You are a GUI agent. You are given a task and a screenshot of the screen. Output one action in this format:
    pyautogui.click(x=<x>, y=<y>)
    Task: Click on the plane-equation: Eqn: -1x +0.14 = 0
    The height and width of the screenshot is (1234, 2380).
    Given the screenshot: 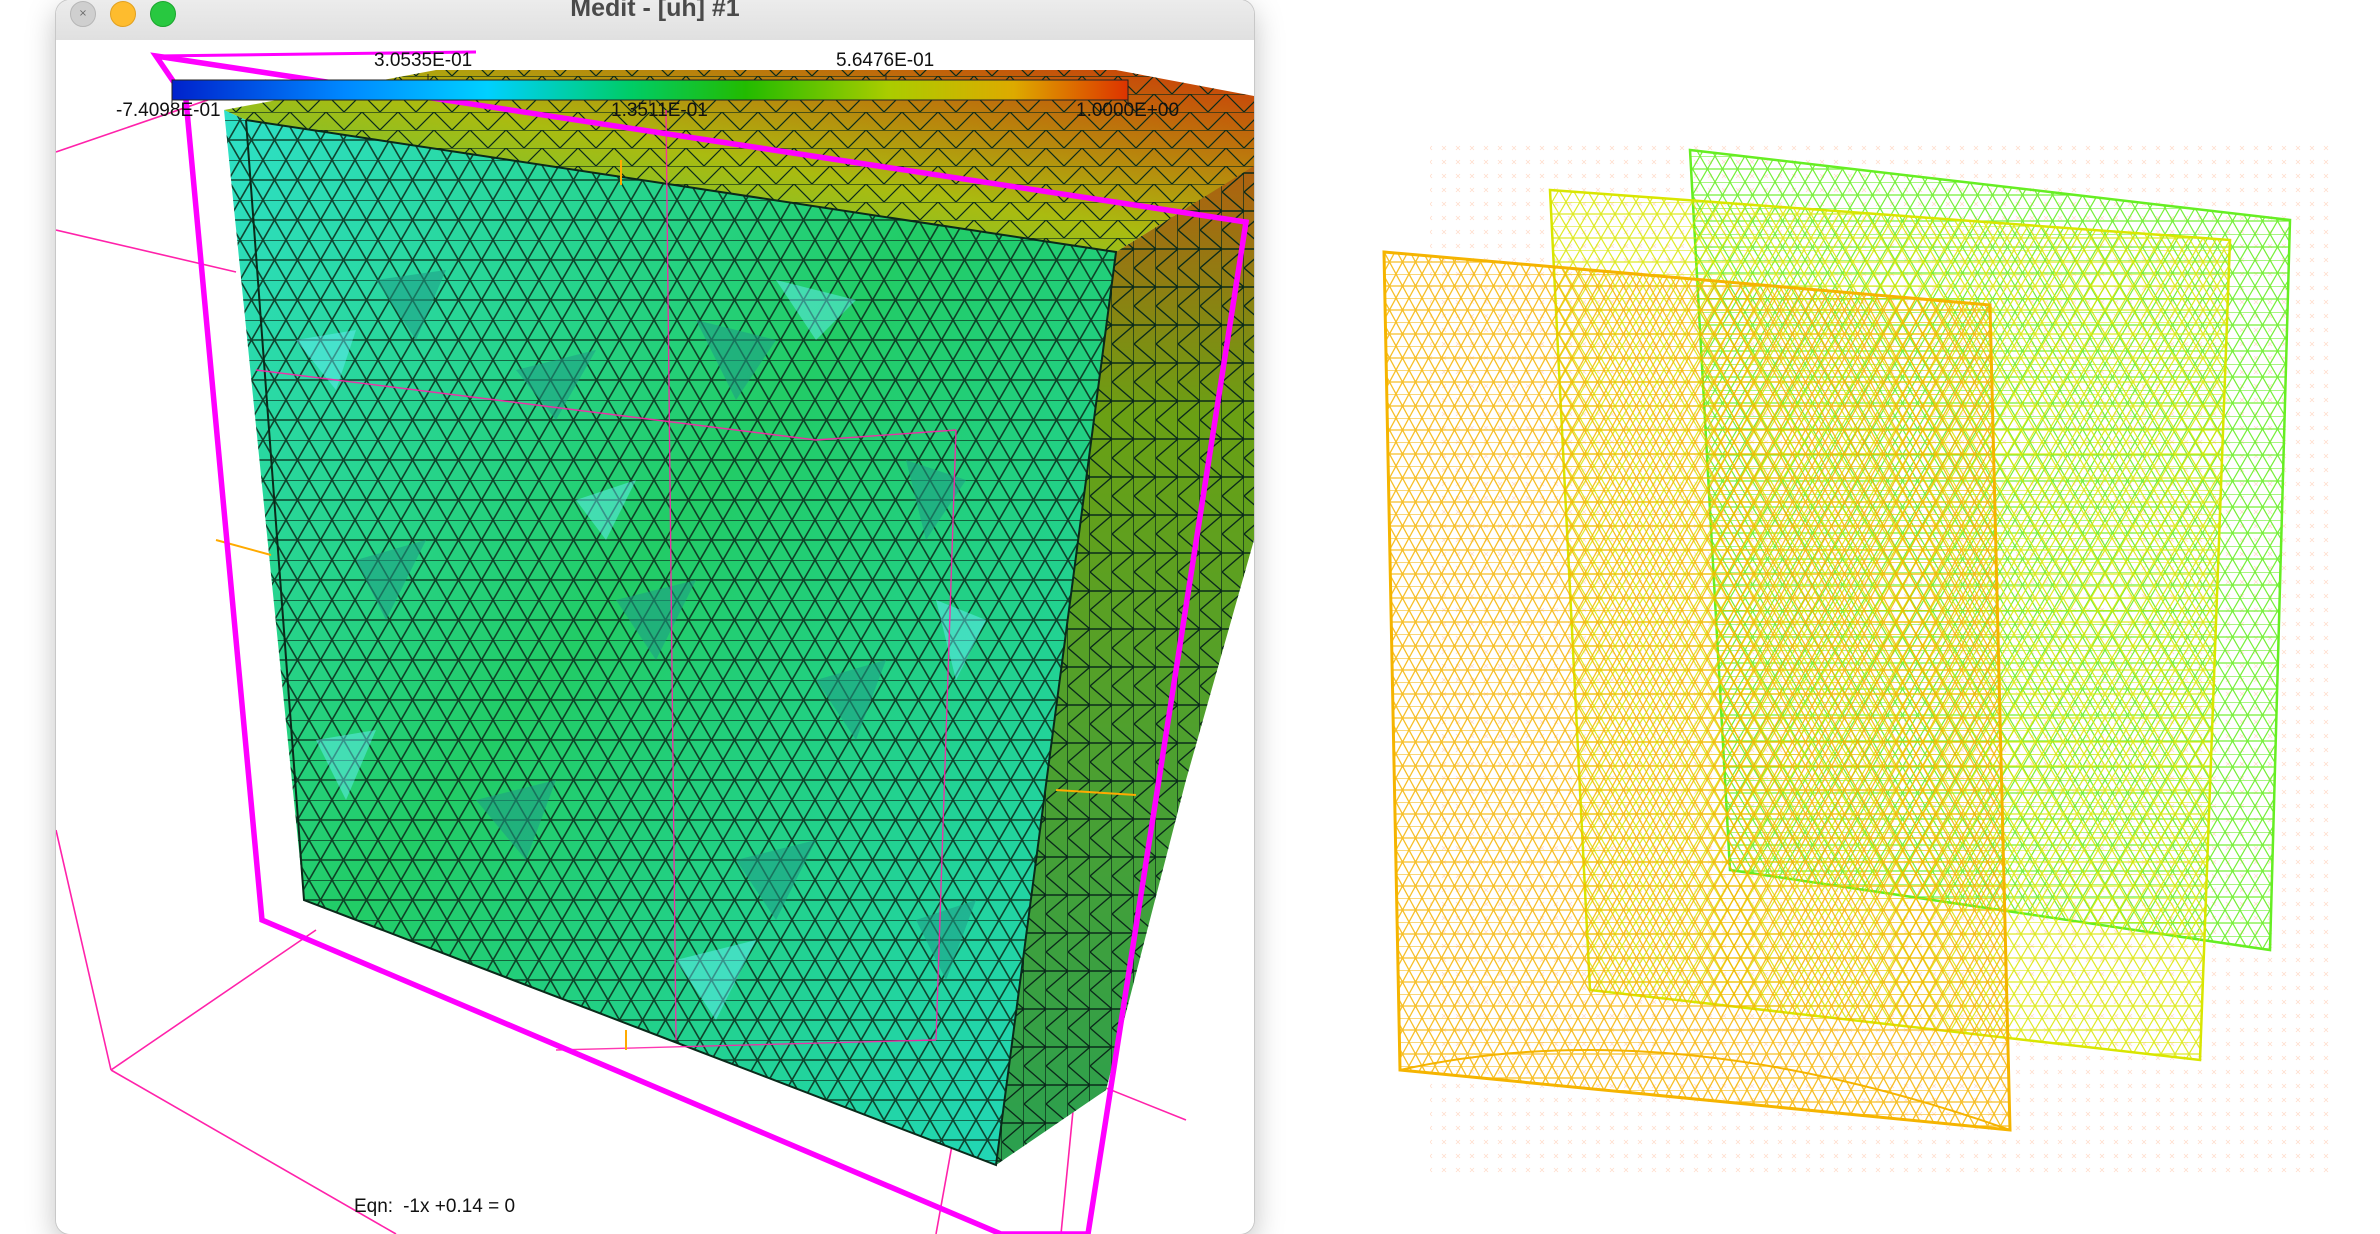 What is the action you would take?
    pyautogui.click(x=439, y=1207)
    